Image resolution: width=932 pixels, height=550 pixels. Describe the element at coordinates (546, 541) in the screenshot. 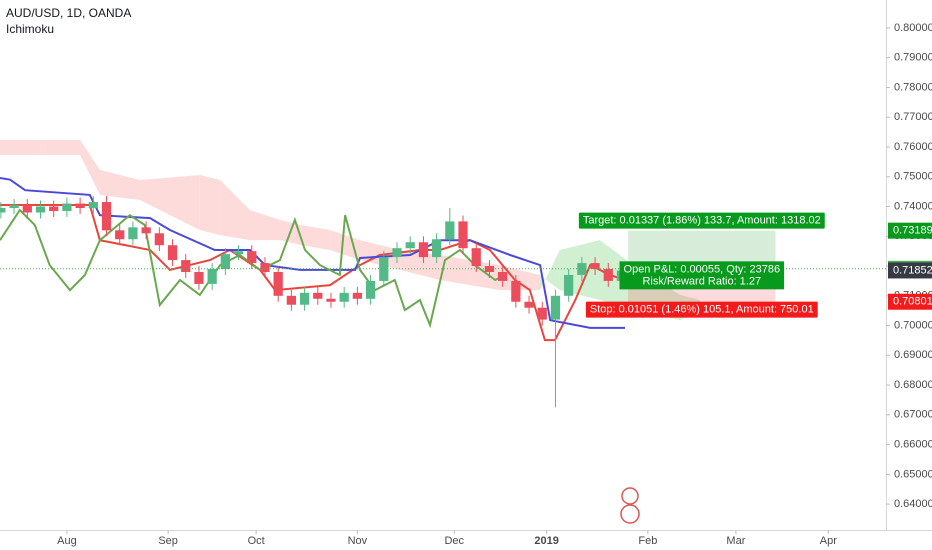

I see `x-tick-label: 2019` at that location.